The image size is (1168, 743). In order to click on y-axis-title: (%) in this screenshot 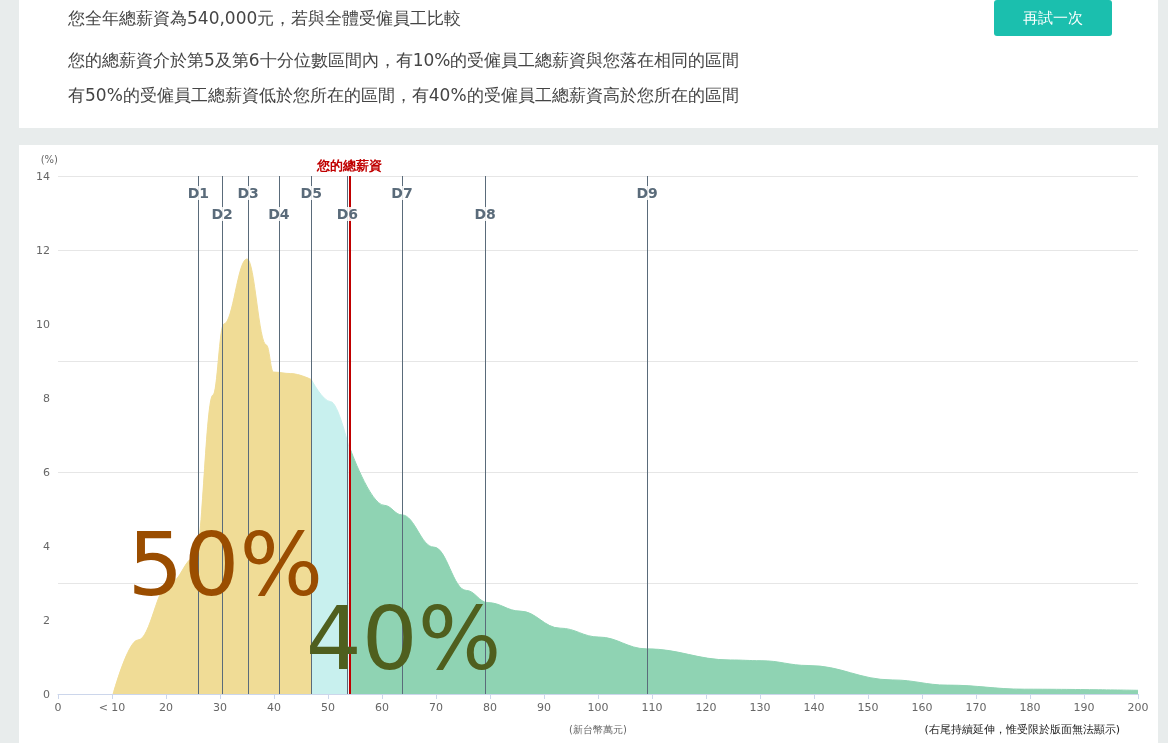, I will do `click(49, 159)`.